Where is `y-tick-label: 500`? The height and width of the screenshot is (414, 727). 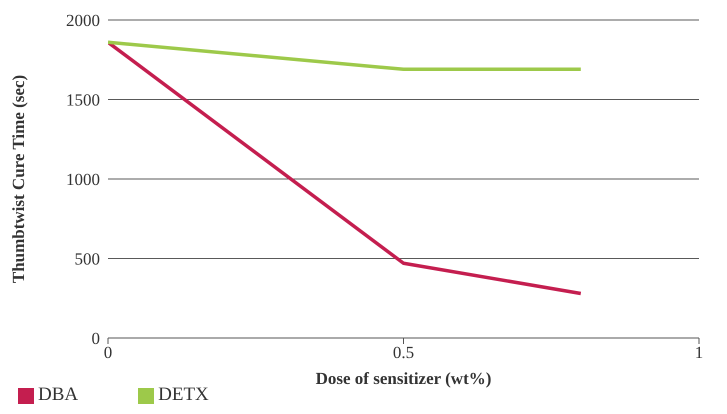
y-tick-label: 500 is located at coordinates (87, 259).